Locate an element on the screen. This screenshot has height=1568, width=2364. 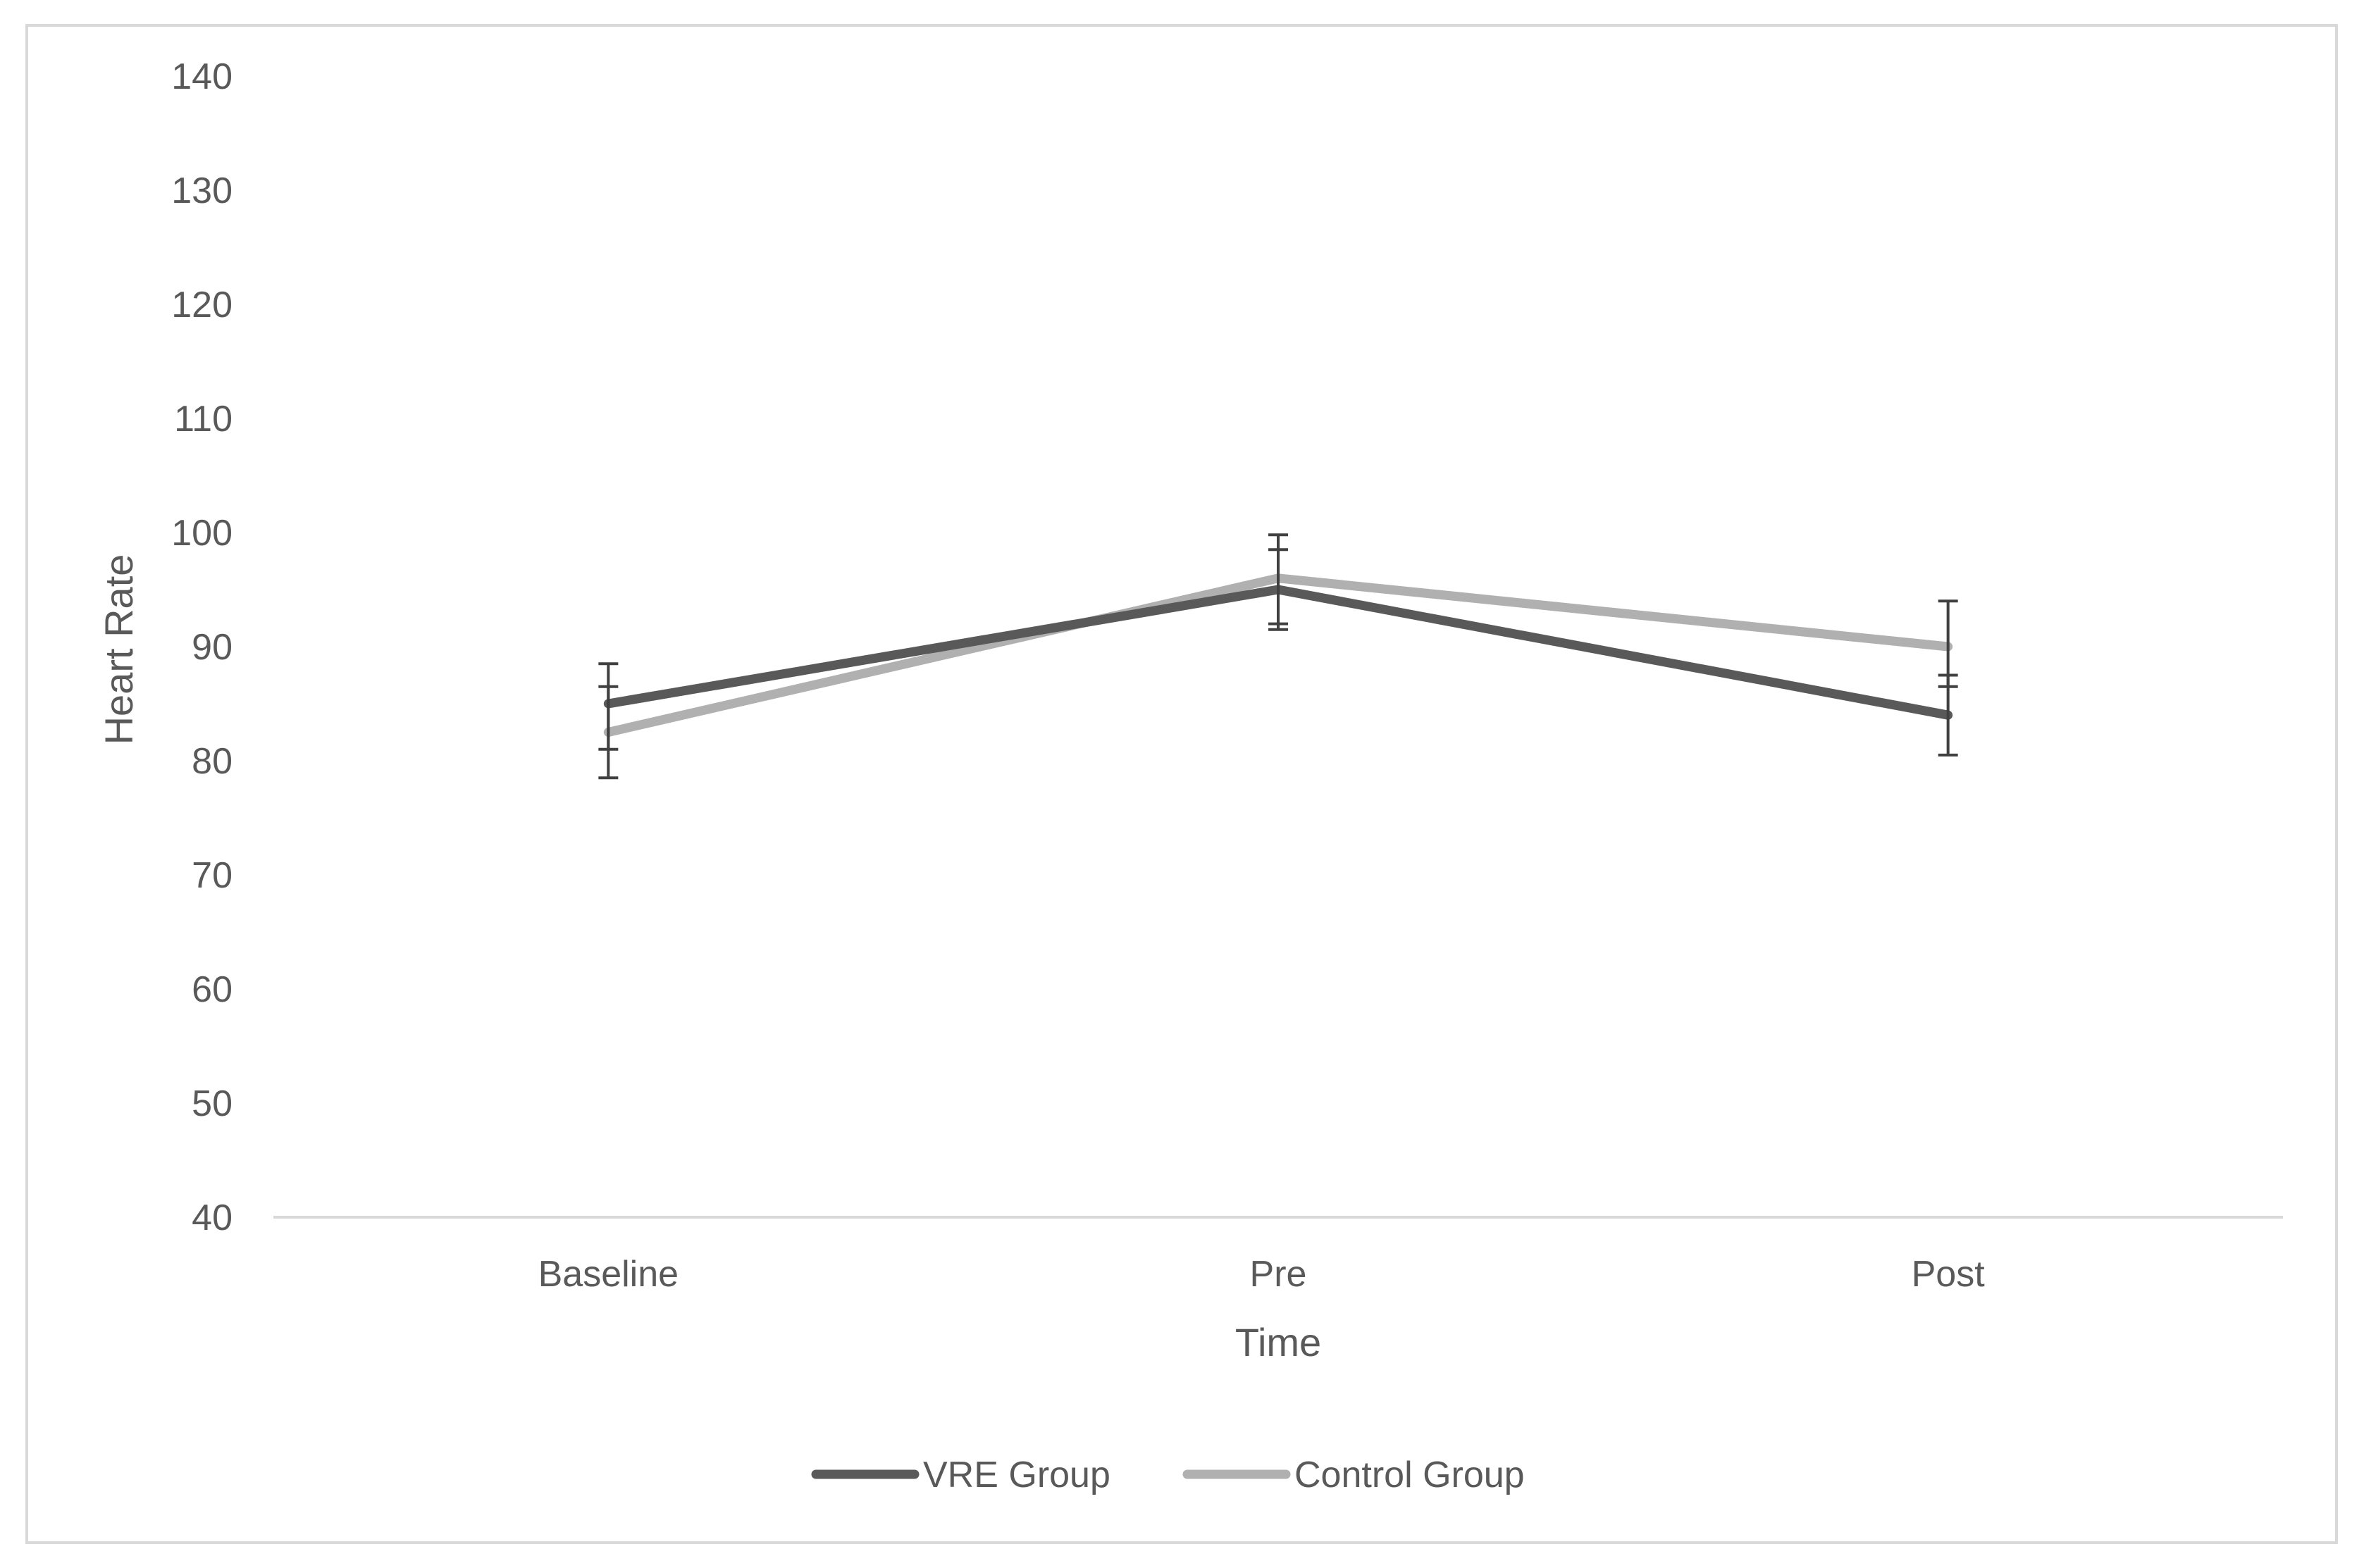
y-tick-label: 90 is located at coordinates (212, 647).